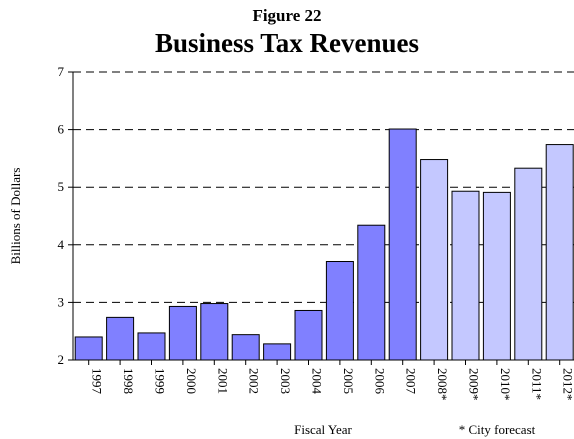 Image resolution: width=574 pixels, height=439 pixels. Describe the element at coordinates (505, 384) in the screenshot. I see `x-tick-label: 2010*` at that location.